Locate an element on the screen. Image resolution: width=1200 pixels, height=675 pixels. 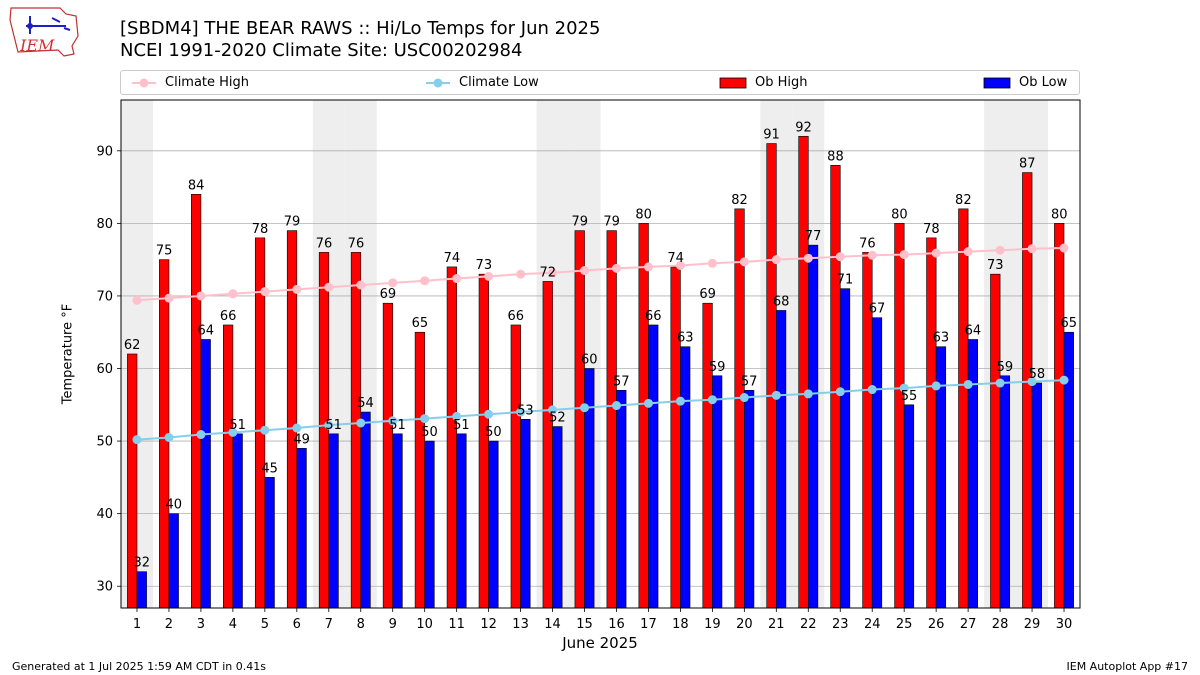
iem-logo: IEM is located at coordinates (44, 32).